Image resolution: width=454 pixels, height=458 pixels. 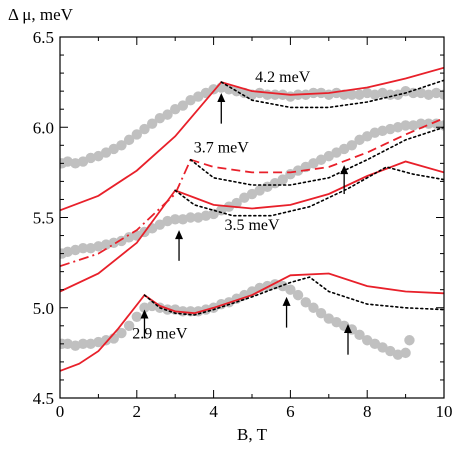 I want to click on x-tick-label: 4, so click(x=213, y=411).